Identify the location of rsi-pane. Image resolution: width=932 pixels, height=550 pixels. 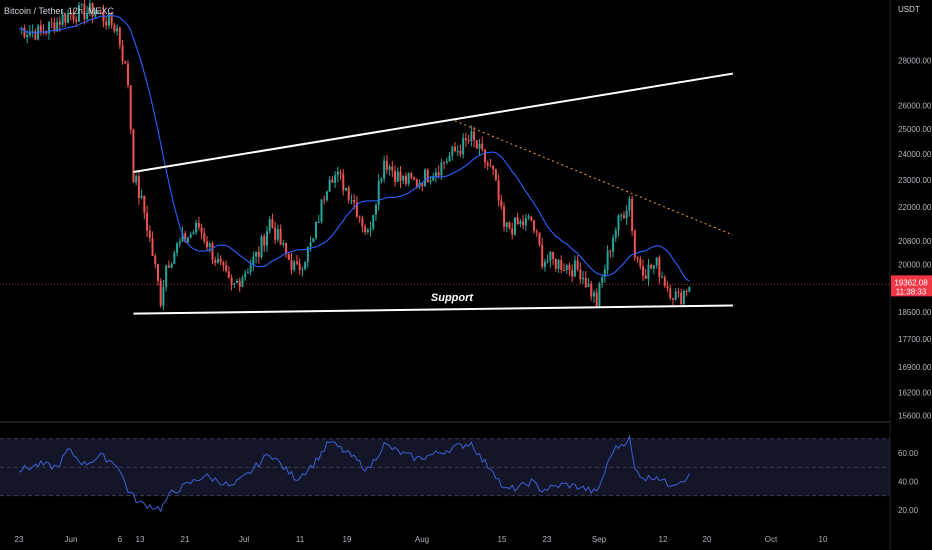
(445, 473).